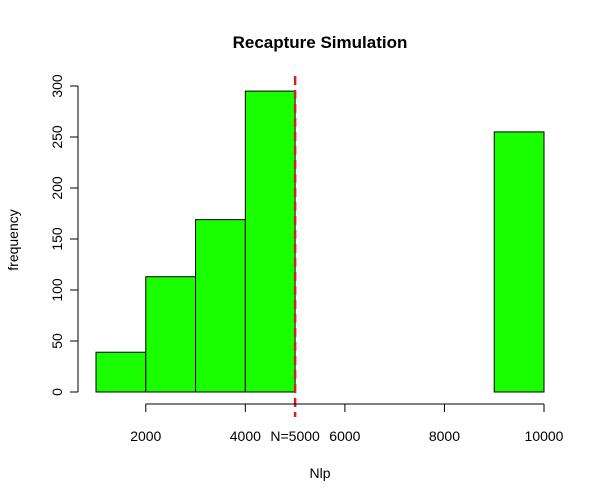 The image size is (602, 502). Describe the element at coordinates (57, 188) in the screenshot. I see `y-tick-label: 200` at that location.